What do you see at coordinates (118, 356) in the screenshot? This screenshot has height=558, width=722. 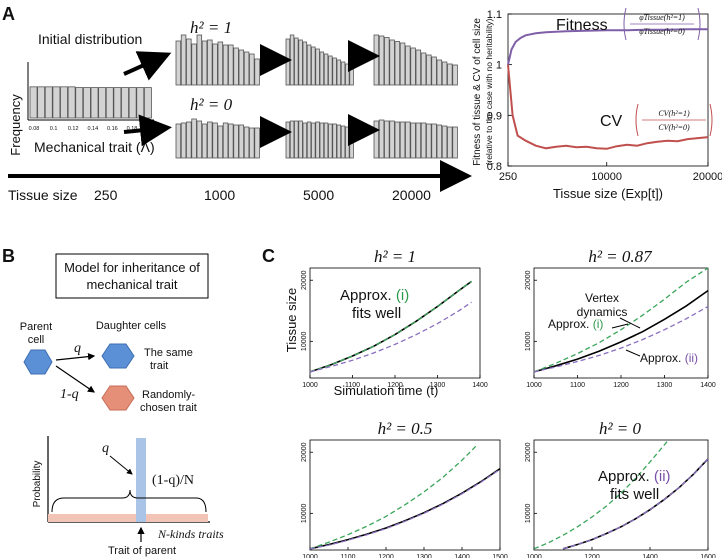 I see `daughter-same-hexagon` at bounding box center [118, 356].